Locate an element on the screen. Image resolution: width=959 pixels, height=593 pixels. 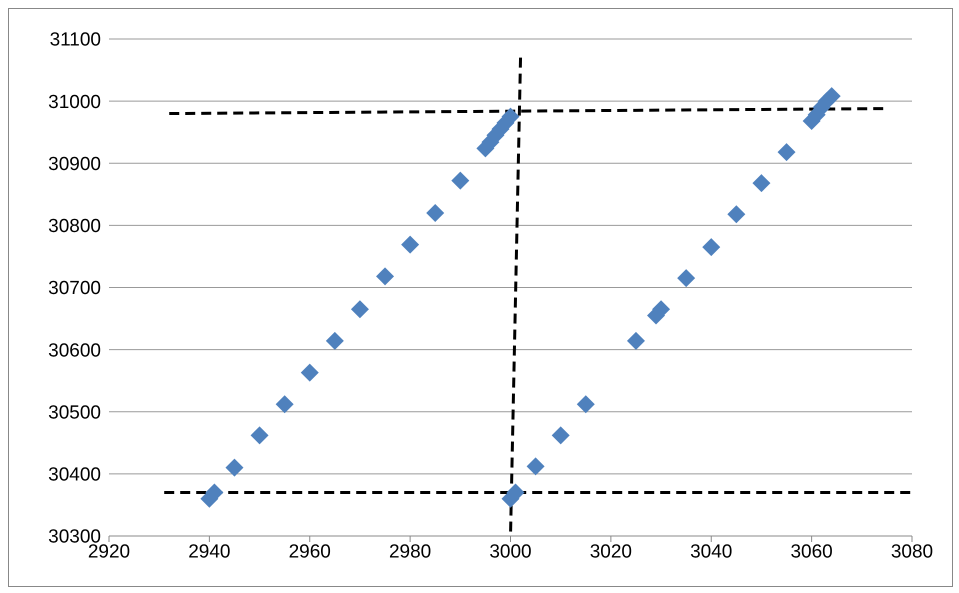
x-tick-label: 3080 is located at coordinates (912, 551).